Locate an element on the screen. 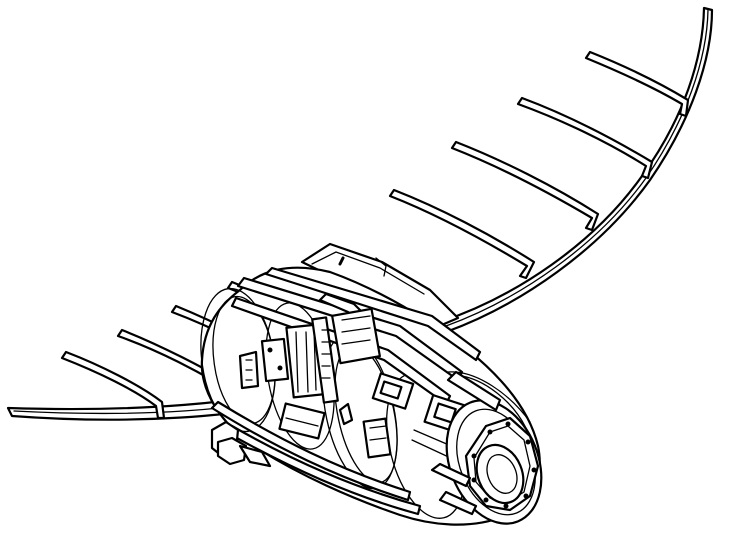  nose-ring is located at coordinates (486, 447).